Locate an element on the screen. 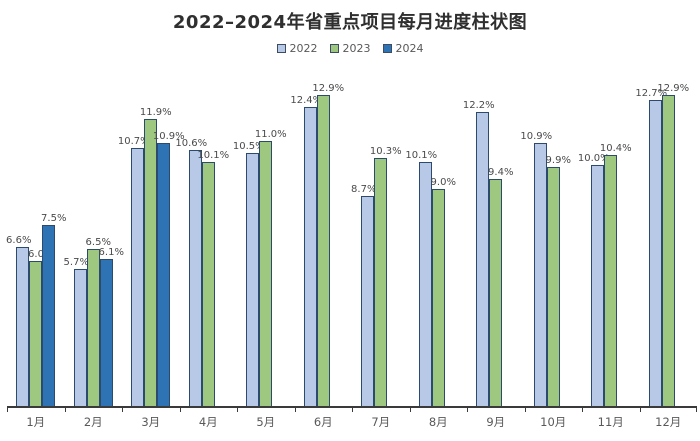  x-axis-label-10月: 10月 is located at coordinates (553, 422).